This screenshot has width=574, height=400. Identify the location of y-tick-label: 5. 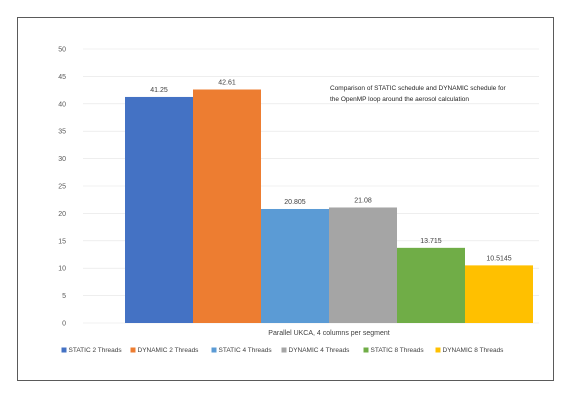
(64, 296).